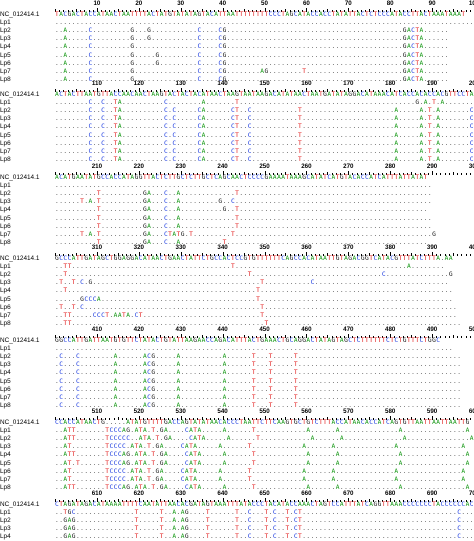 The width and height of the screenshot is (474, 541). I want to click on sequence-name: Lp2, so click(5, 194).